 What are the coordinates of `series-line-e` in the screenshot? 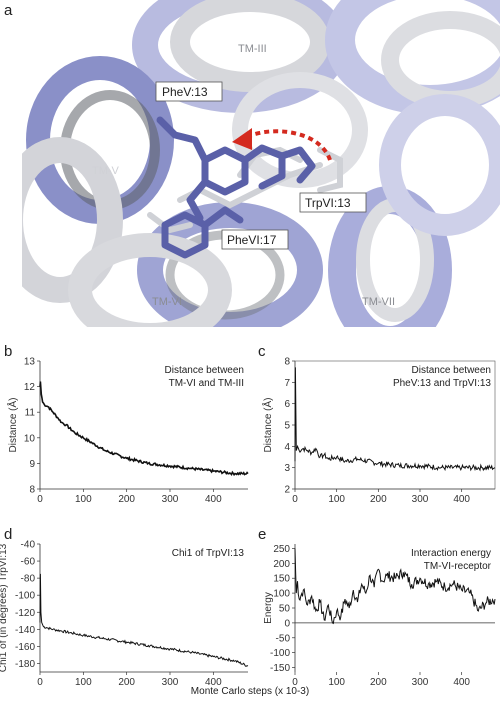 It's located at (395, 586).